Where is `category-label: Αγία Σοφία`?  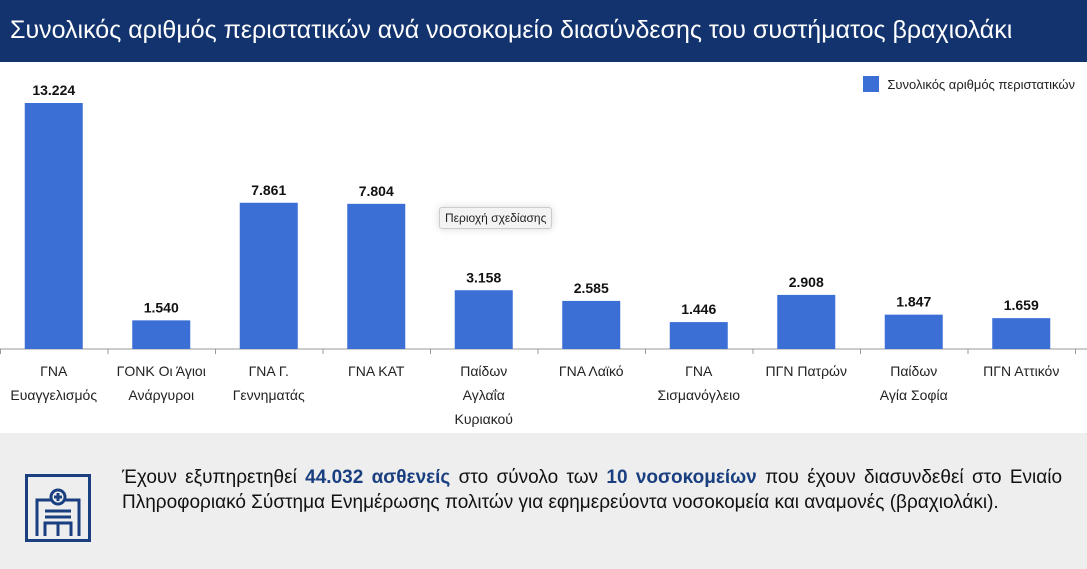 category-label: Αγία Σοφία is located at coordinates (914, 395).